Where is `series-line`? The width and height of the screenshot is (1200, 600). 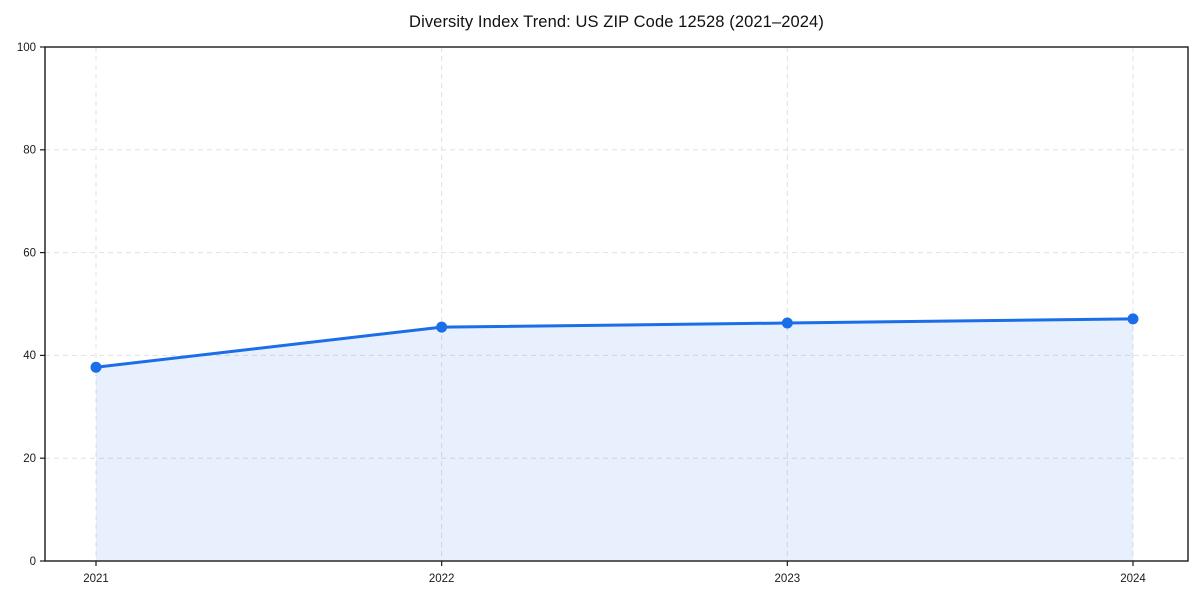 series-line is located at coordinates (614, 343).